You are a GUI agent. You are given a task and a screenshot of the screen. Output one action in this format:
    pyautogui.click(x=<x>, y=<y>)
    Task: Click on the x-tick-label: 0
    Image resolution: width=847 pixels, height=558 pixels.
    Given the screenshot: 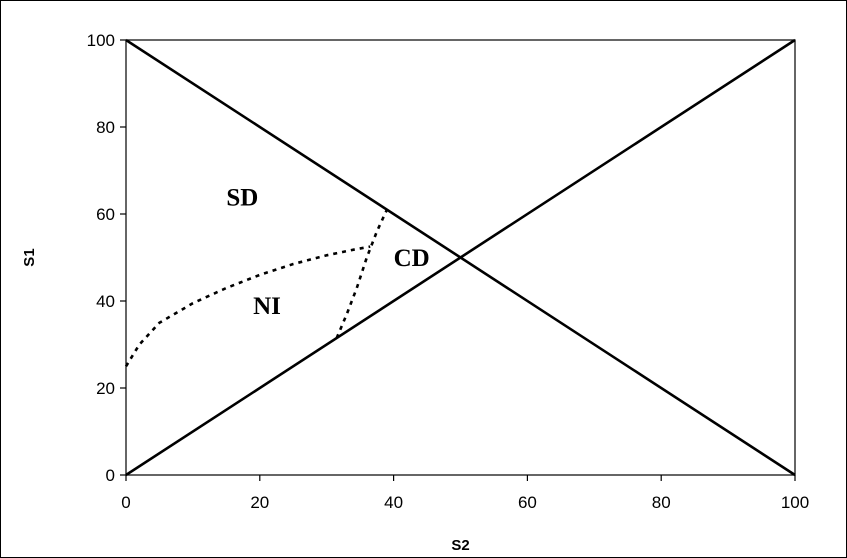 What is the action you would take?
    pyautogui.click(x=125, y=502)
    